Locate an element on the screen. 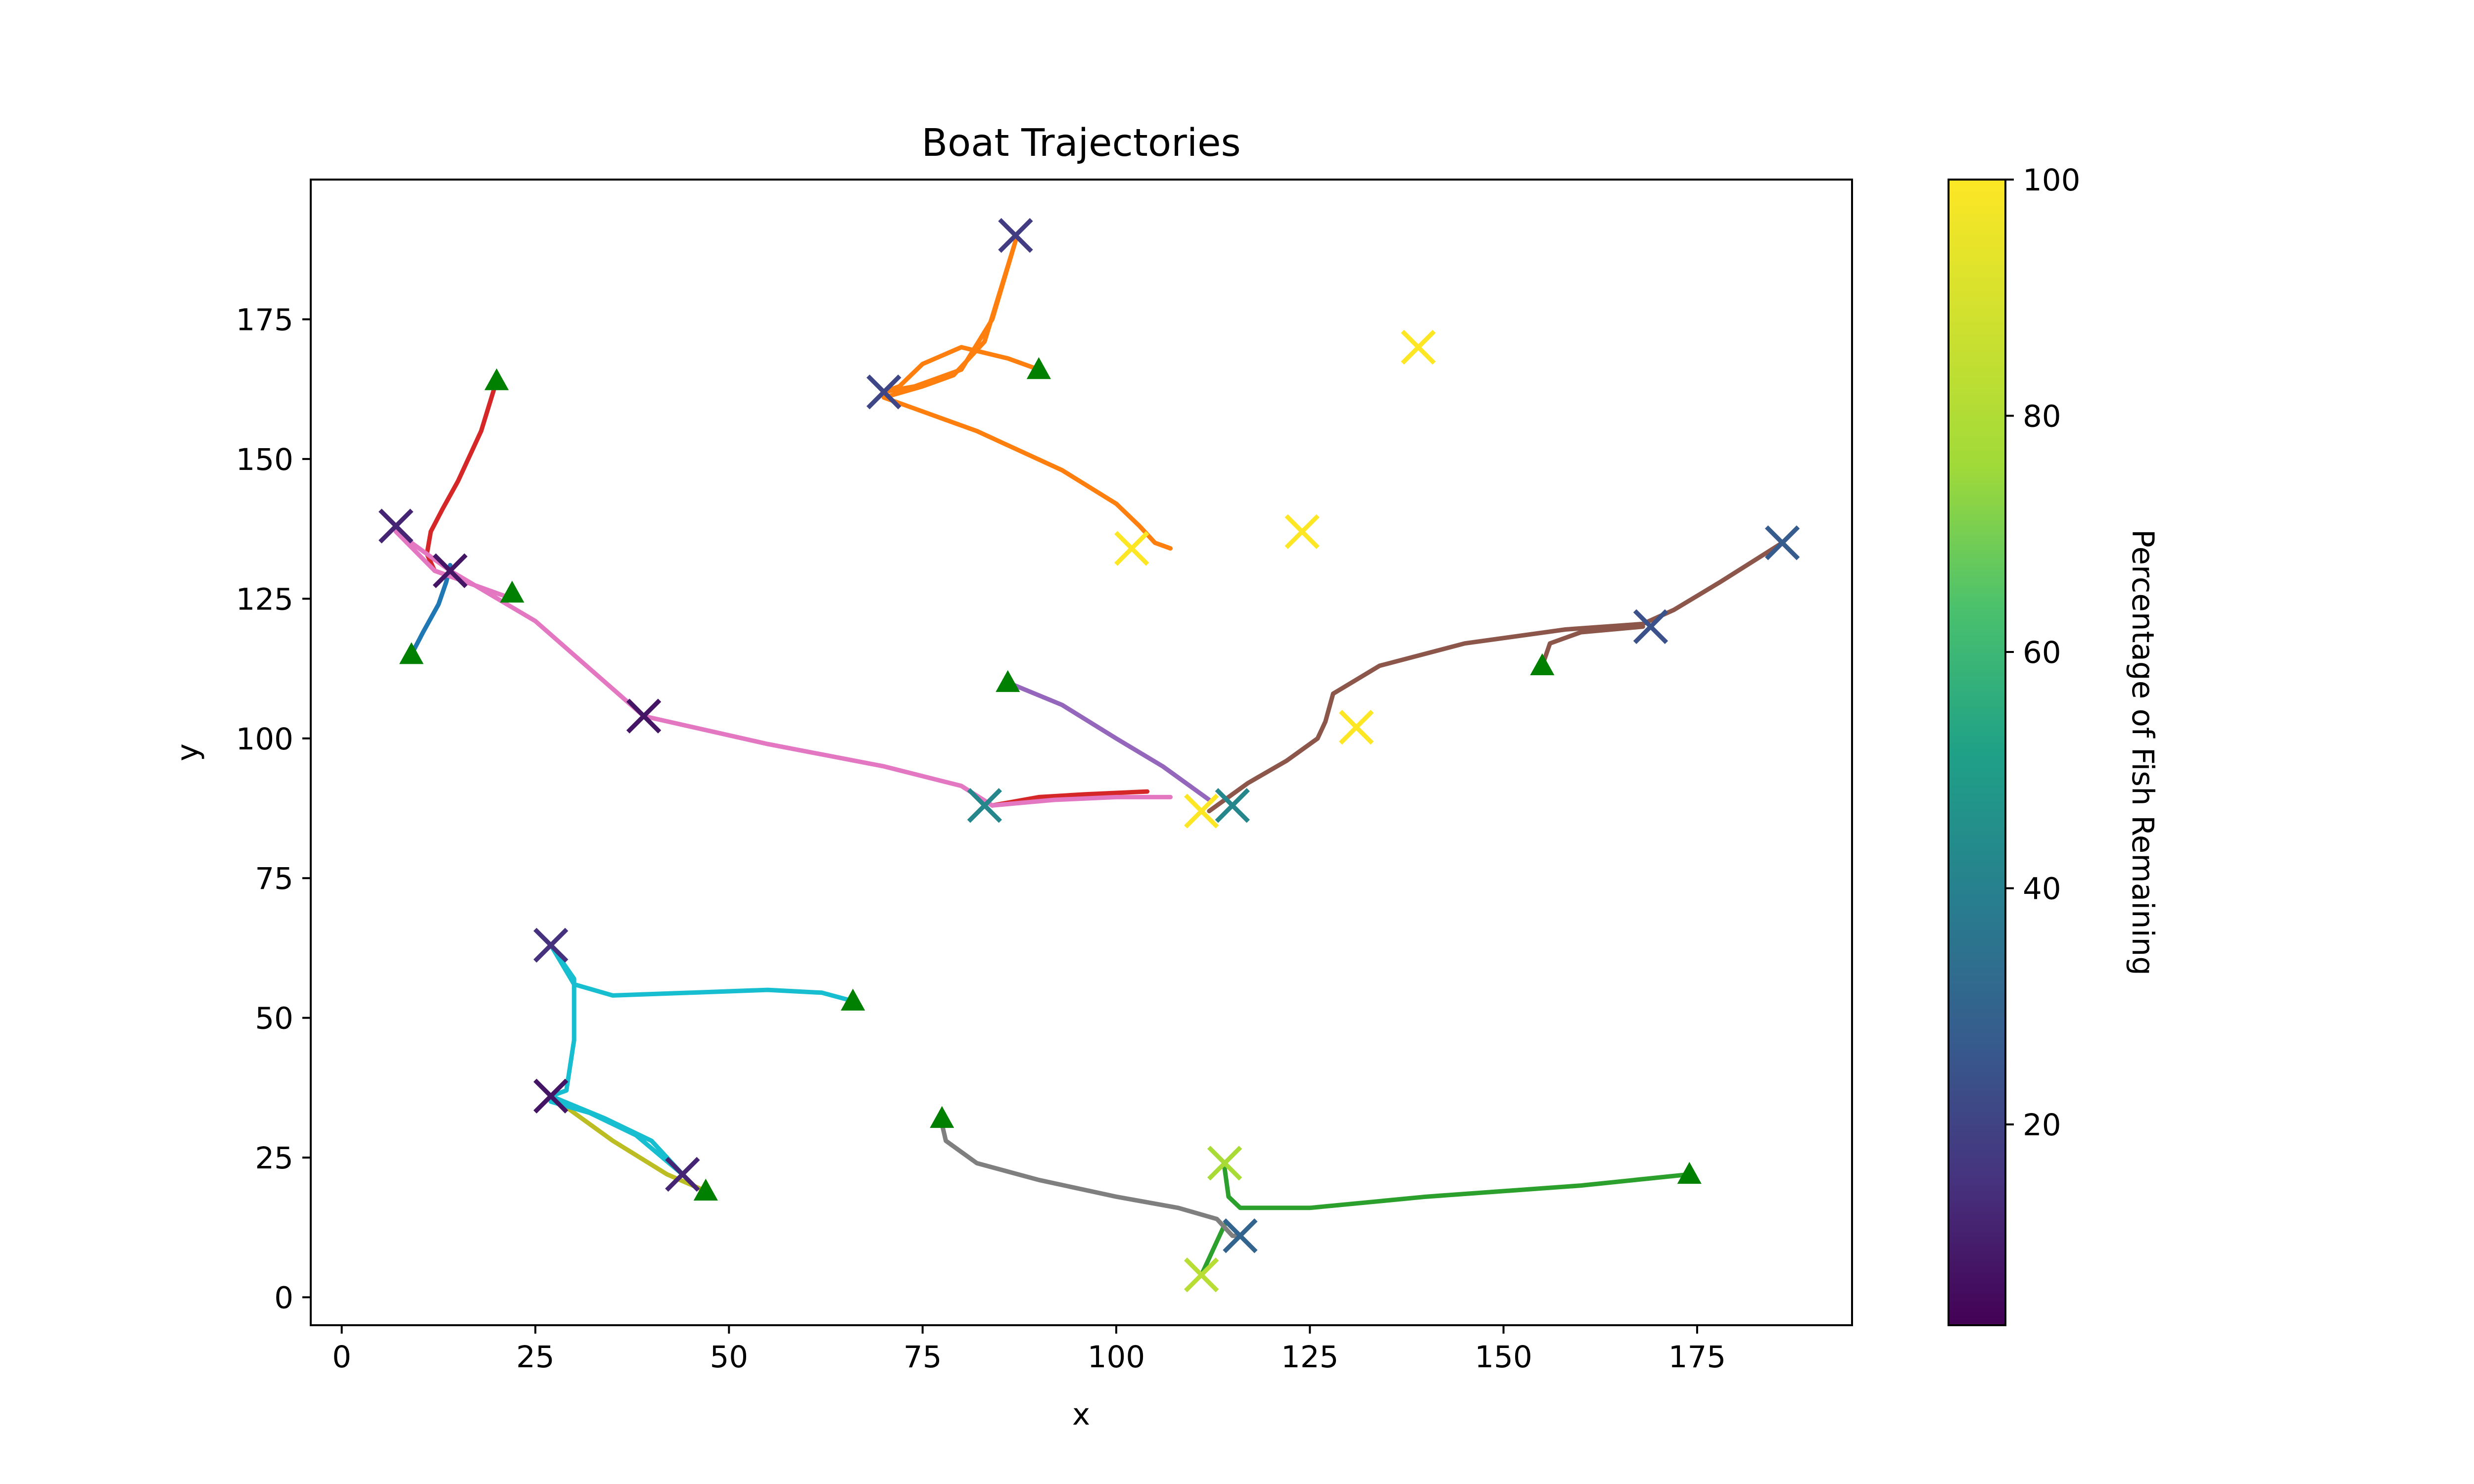 The image size is (2474, 1484). y-tick-label: 50 is located at coordinates (274, 1018).